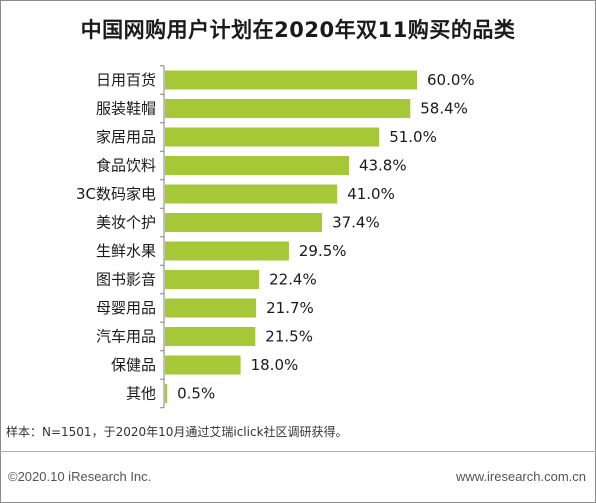 The image size is (596, 503). I want to click on value-label: 21.5%, so click(289, 337).